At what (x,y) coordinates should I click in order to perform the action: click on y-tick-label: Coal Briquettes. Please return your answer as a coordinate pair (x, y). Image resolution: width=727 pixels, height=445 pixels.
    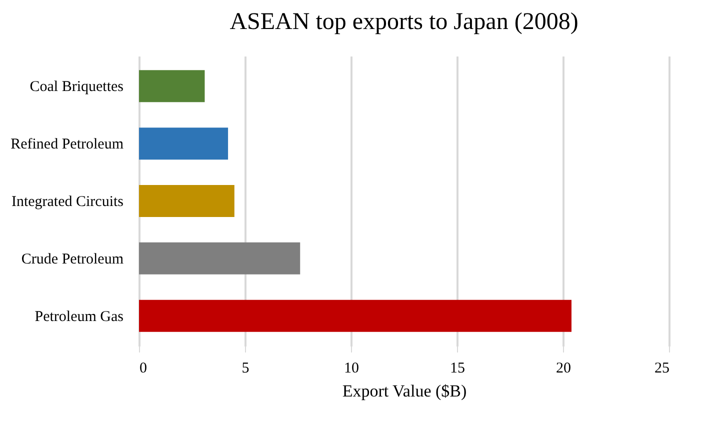
    Looking at the image, I should click on (77, 87).